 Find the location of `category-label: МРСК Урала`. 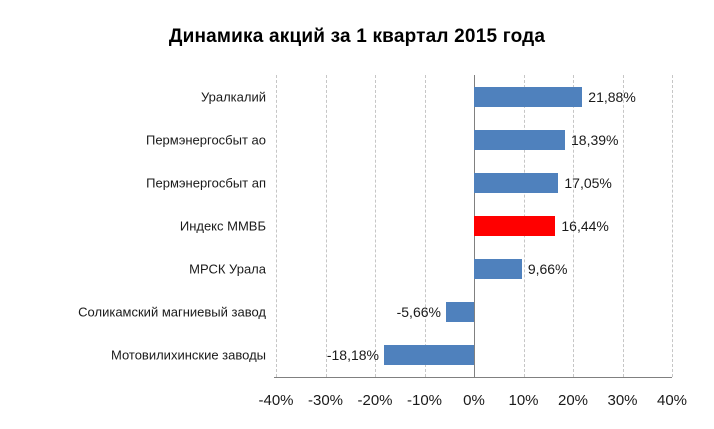

category-label: МРСК Урала is located at coordinates (227, 269).